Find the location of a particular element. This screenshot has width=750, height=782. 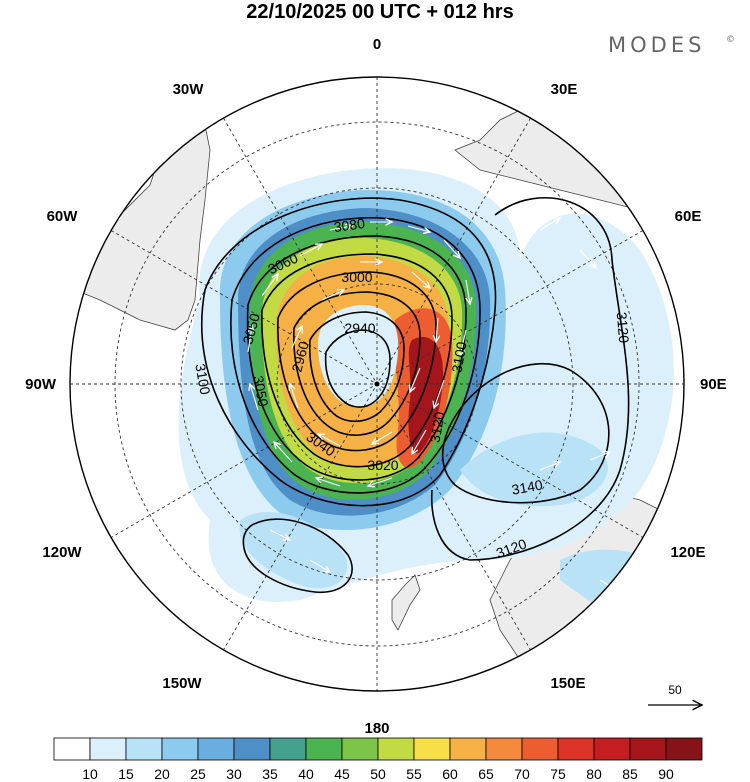

contour-label: 3020 is located at coordinates (382, 465).